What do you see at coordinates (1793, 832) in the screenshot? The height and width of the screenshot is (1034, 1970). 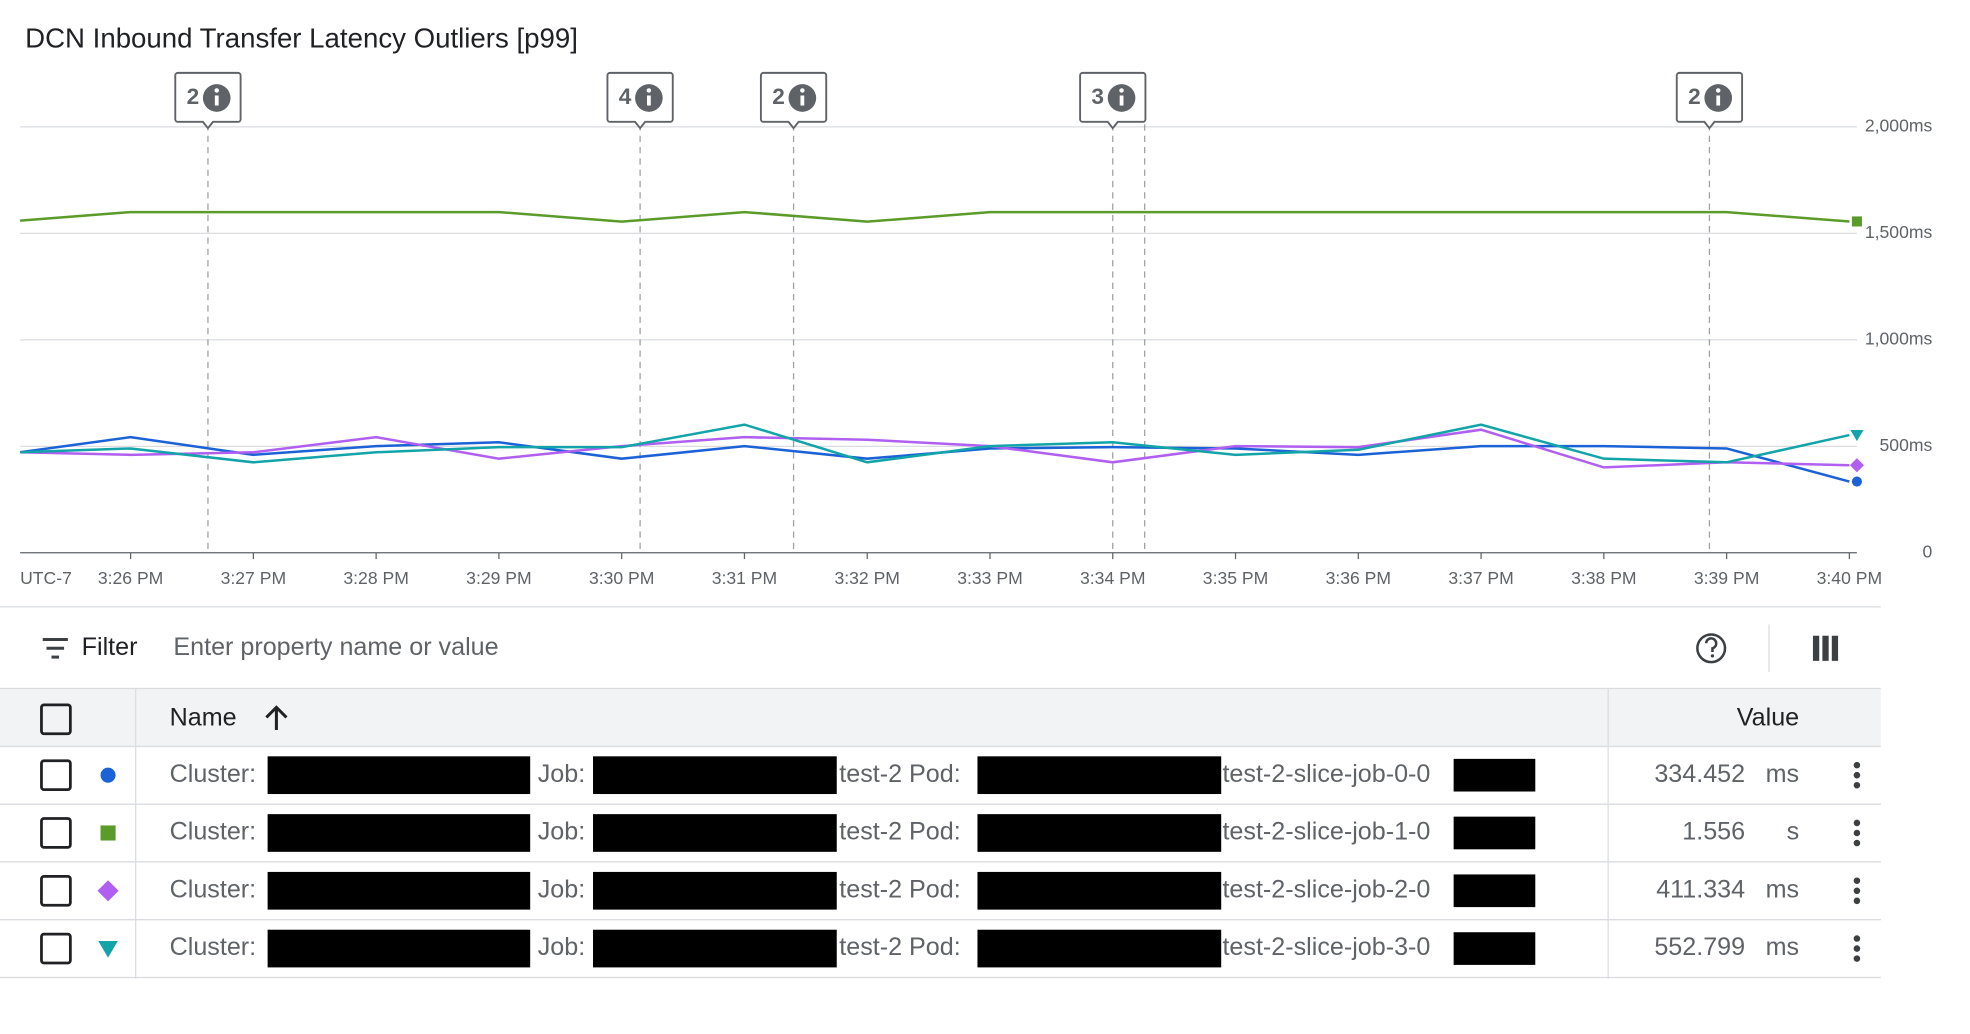 I see `unit: s` at bounding box center [1793, 832].